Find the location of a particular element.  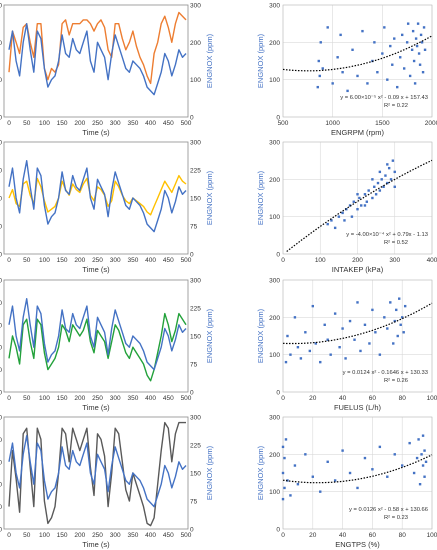

plot-frame is located at coordinates (357, 61).